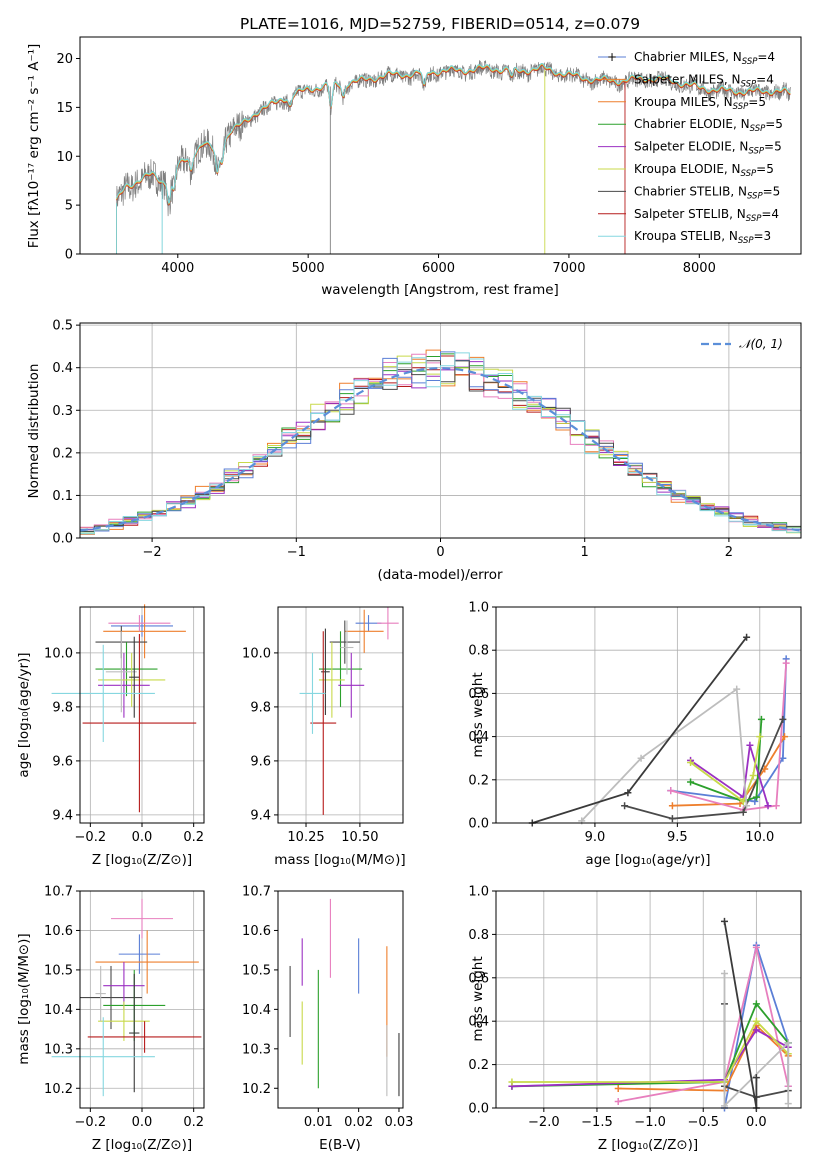 The height and width of the screenshot is (1170, 819). What do you see at coordinates (544, 1122) in the screenshot?
I see `x-tick-label: −2.0` at bounding box center [544, 1122].